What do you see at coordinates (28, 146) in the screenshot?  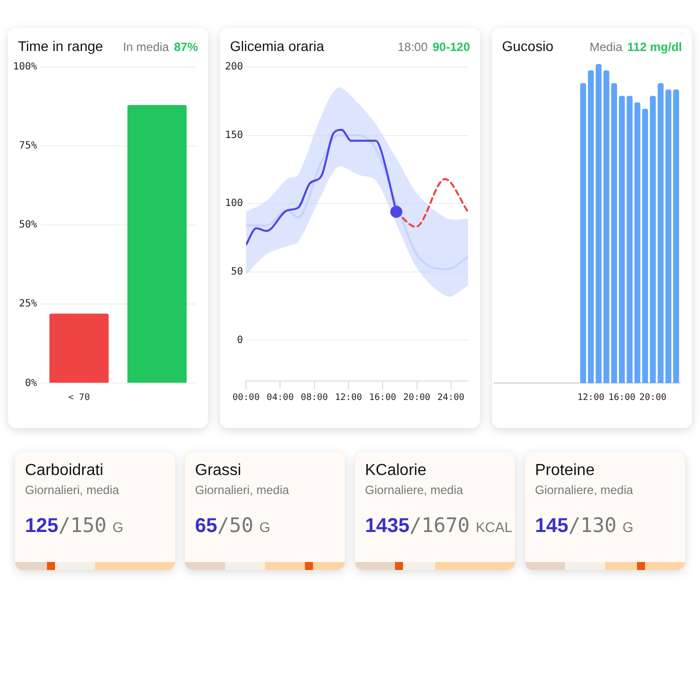 I see `y-tick-label: 75%` at bounding box center [28, 146].